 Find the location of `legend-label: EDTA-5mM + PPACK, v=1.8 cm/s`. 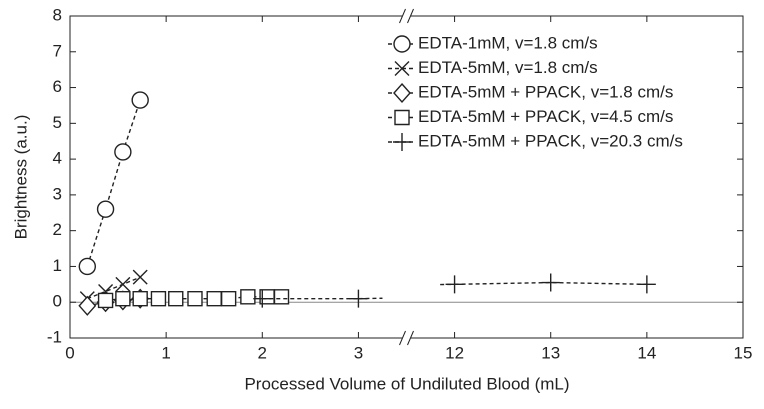

legend-label: EDTA-5mM + PPACK, v=1.8 cm/s is located at coordinates (545, 91).